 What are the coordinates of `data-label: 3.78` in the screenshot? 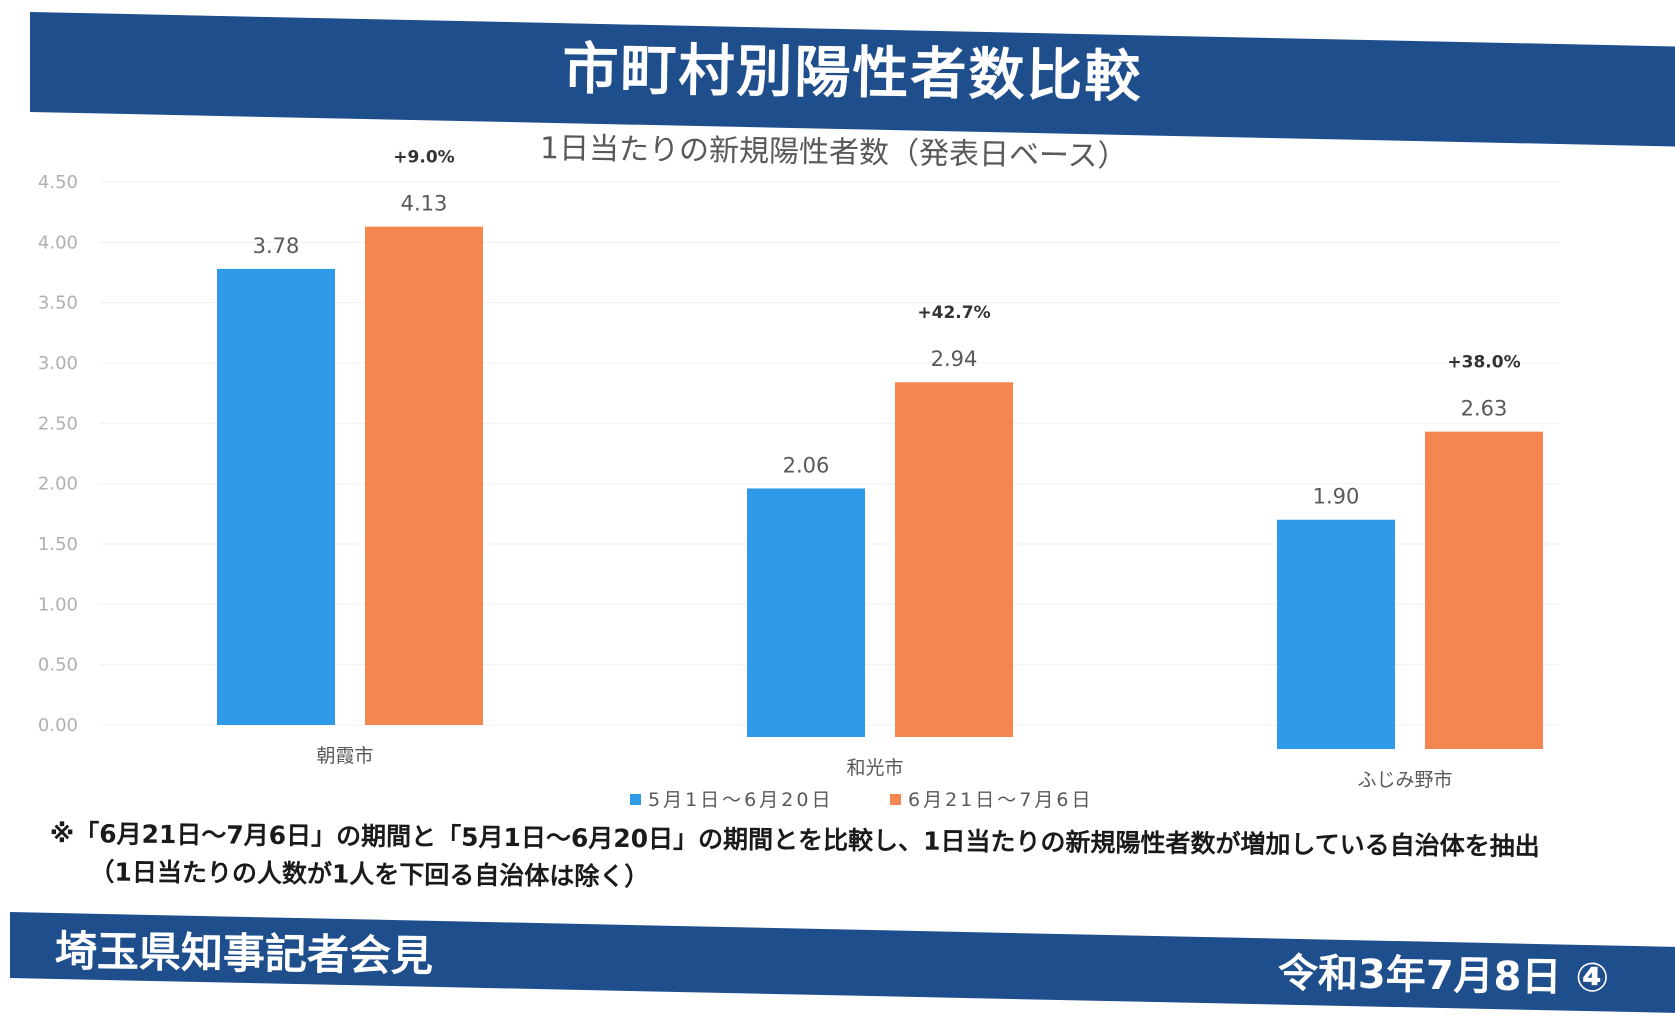 It's located at (276, 246).